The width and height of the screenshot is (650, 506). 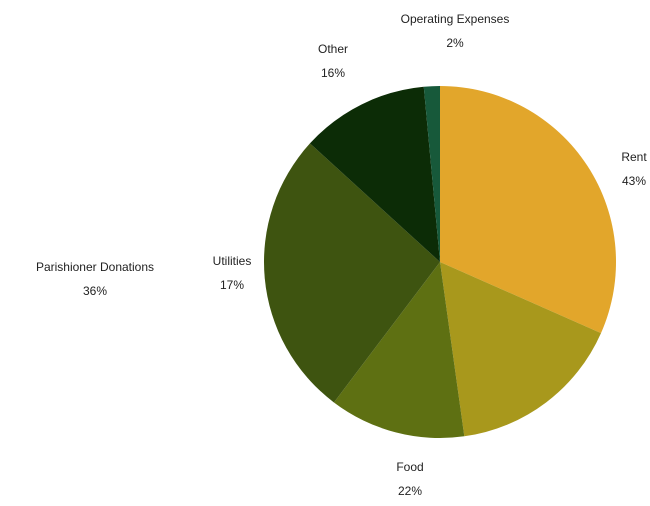 What do you see at coordinates (95, 267) in the screenshot?
I see `slice-label: Parishioner Donations` at bounding box center [95, 267].